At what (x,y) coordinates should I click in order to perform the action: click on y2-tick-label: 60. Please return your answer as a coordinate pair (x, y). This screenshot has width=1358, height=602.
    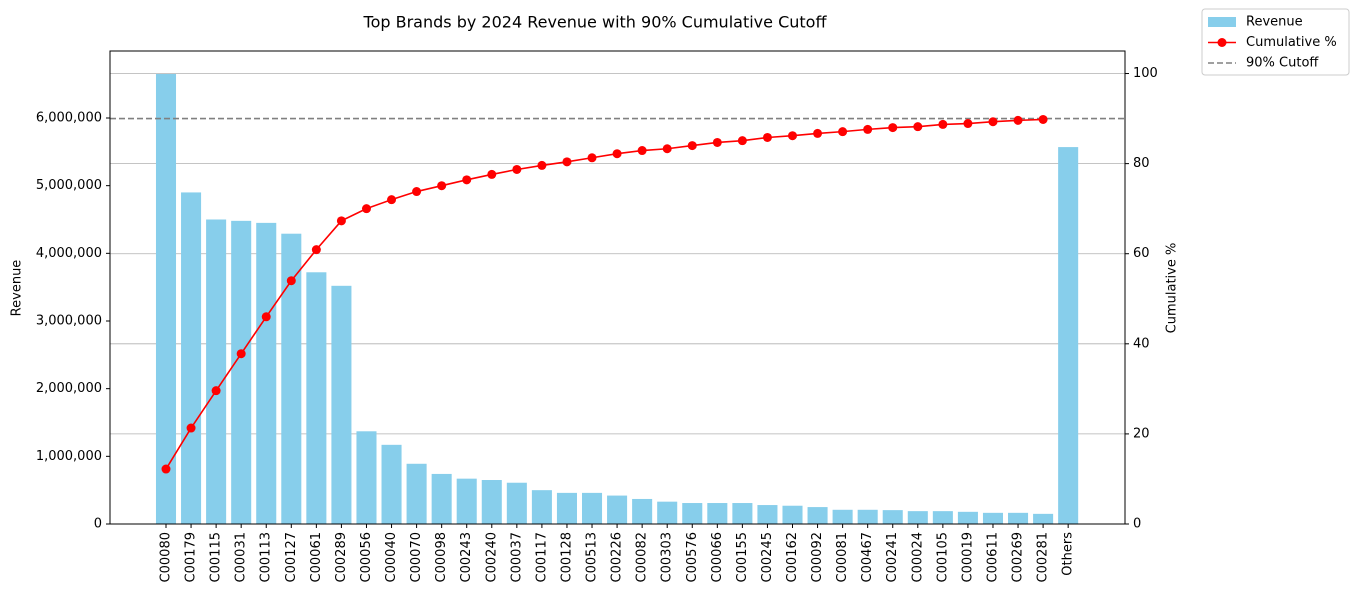
    Looking at the image, I should click on (1141, 253).